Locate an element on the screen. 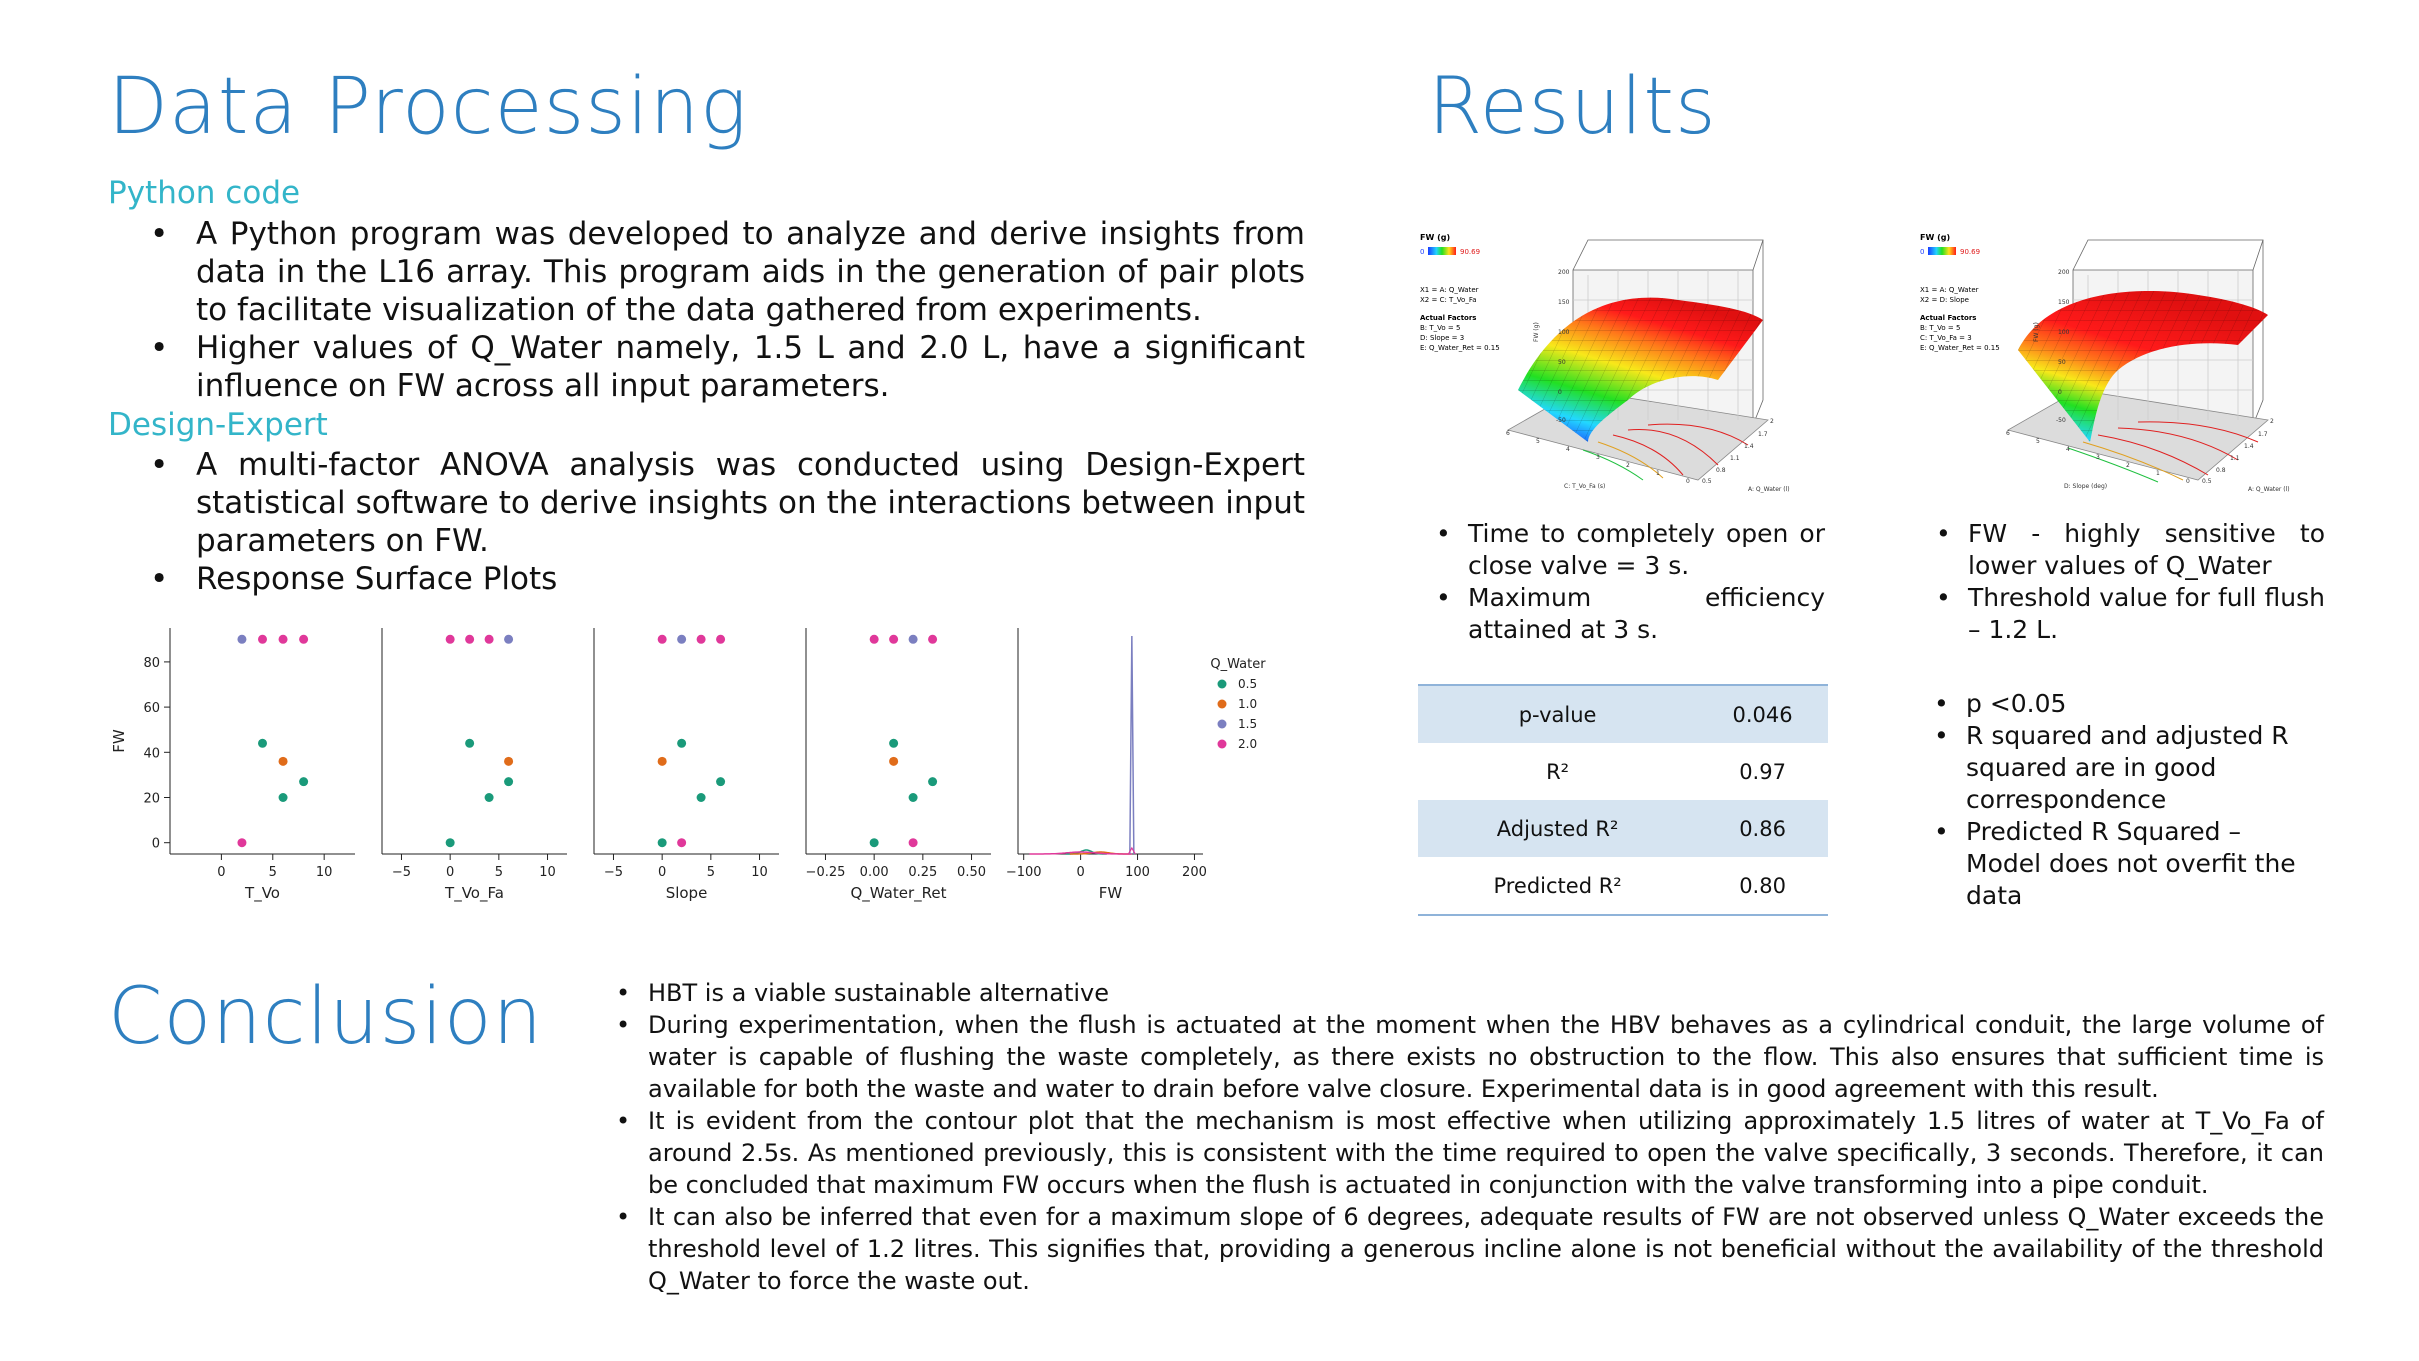 This screenshot has height=1361, width=2419. factor-item: C: T_Vo_Fa = 3 is located at coordinates (1946, 338).